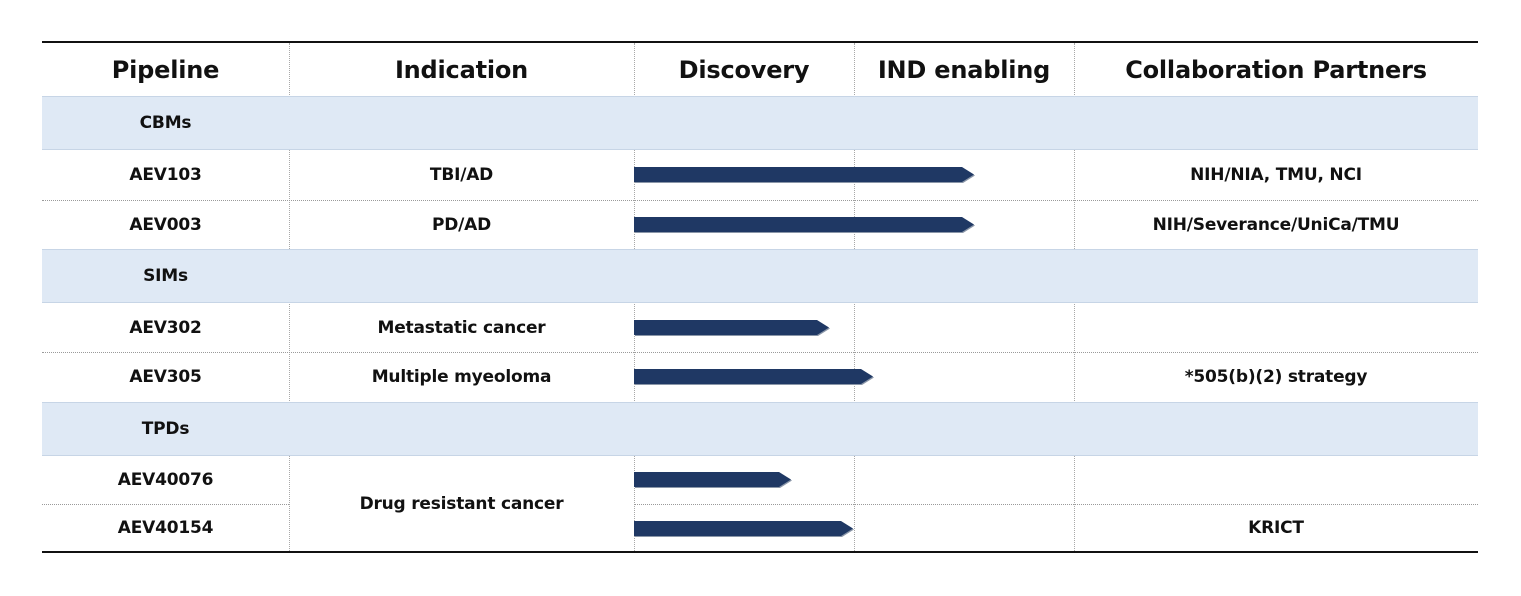 This screenshot has width=1521, height=596. Describe the element at coordinates (165, 480) in the screenshot. I see `pipeline-cell: AEV40076` at that location.